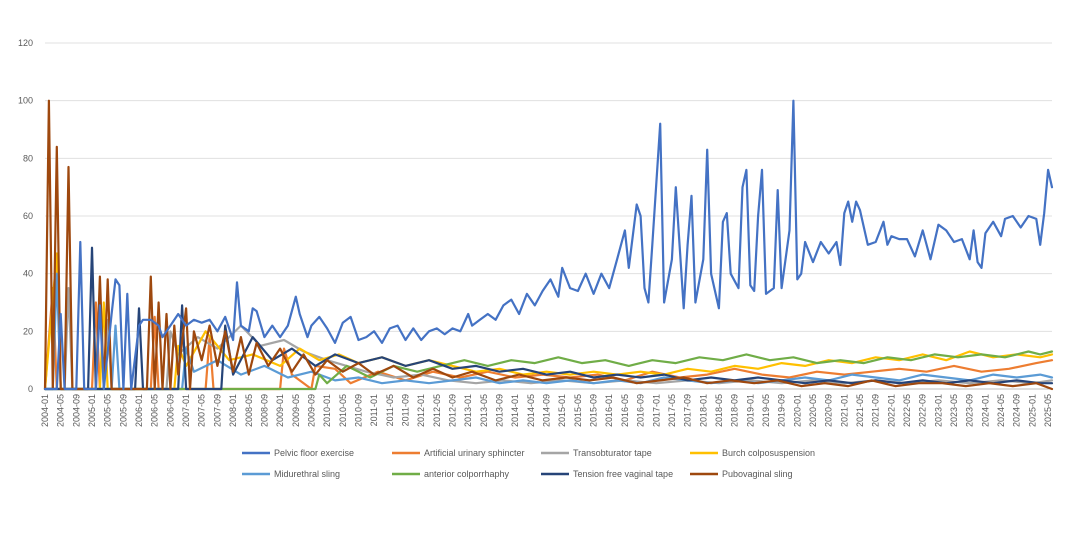 The height and width of the screenshot is (533, 1080). Describe the element at coordinates (202, 410) in the screenshot. I see `x-tick-label: 2007-05` at that location.